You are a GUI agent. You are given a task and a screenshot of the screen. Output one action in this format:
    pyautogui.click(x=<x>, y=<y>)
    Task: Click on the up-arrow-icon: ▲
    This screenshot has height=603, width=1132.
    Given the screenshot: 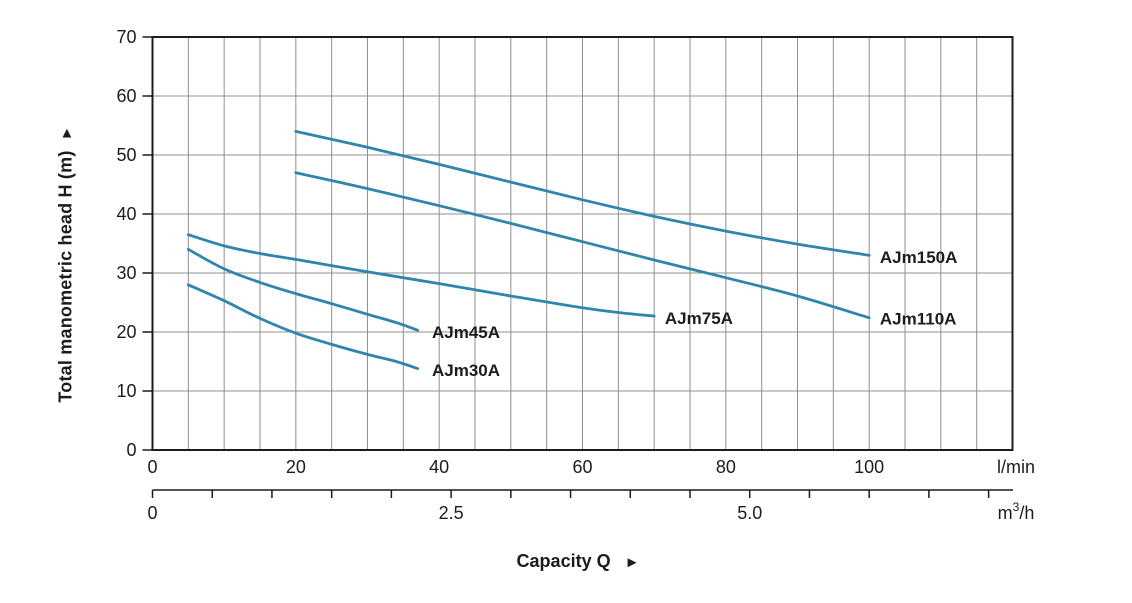 What is the action you would take?
    pyautogui.click(x=67, y=133)
    